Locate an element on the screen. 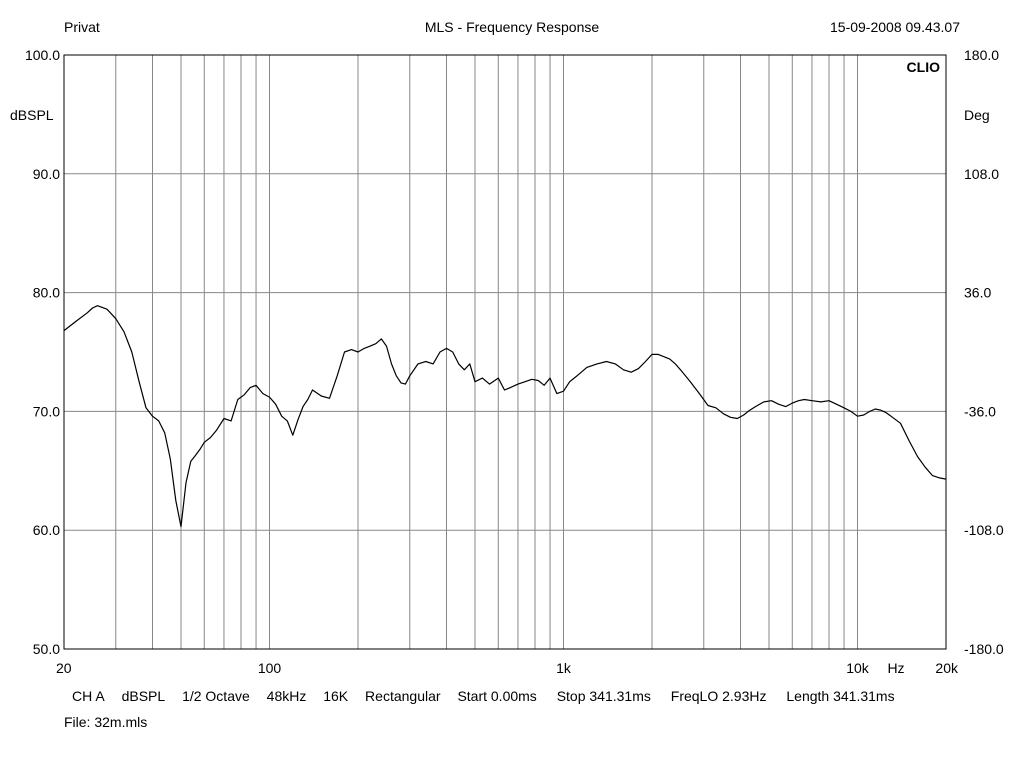 Image resolution: width=1024 pixels, height=768 pixels. y-tick-label: 50.0 is located at coordinates (46, 649).